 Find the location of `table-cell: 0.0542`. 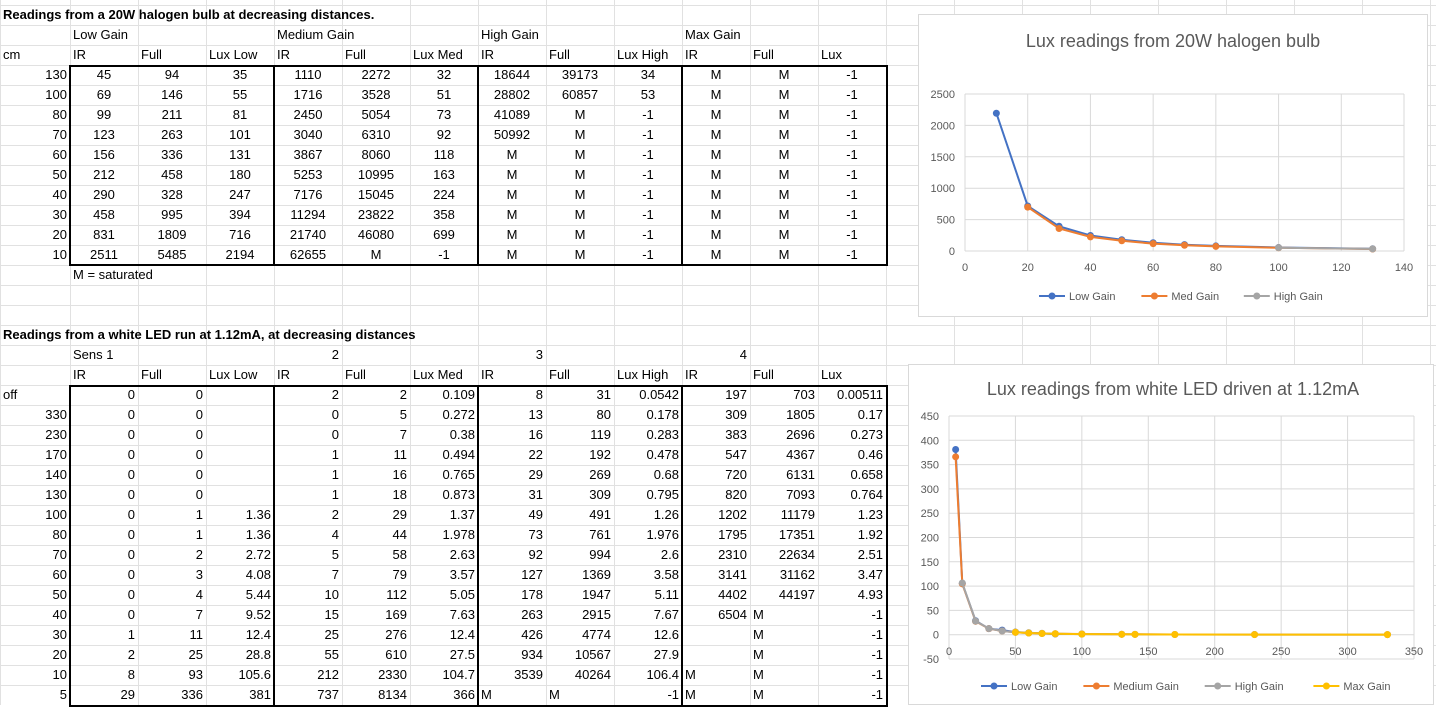

table-cell: 0.0542 is located at coordinates (659, 394).